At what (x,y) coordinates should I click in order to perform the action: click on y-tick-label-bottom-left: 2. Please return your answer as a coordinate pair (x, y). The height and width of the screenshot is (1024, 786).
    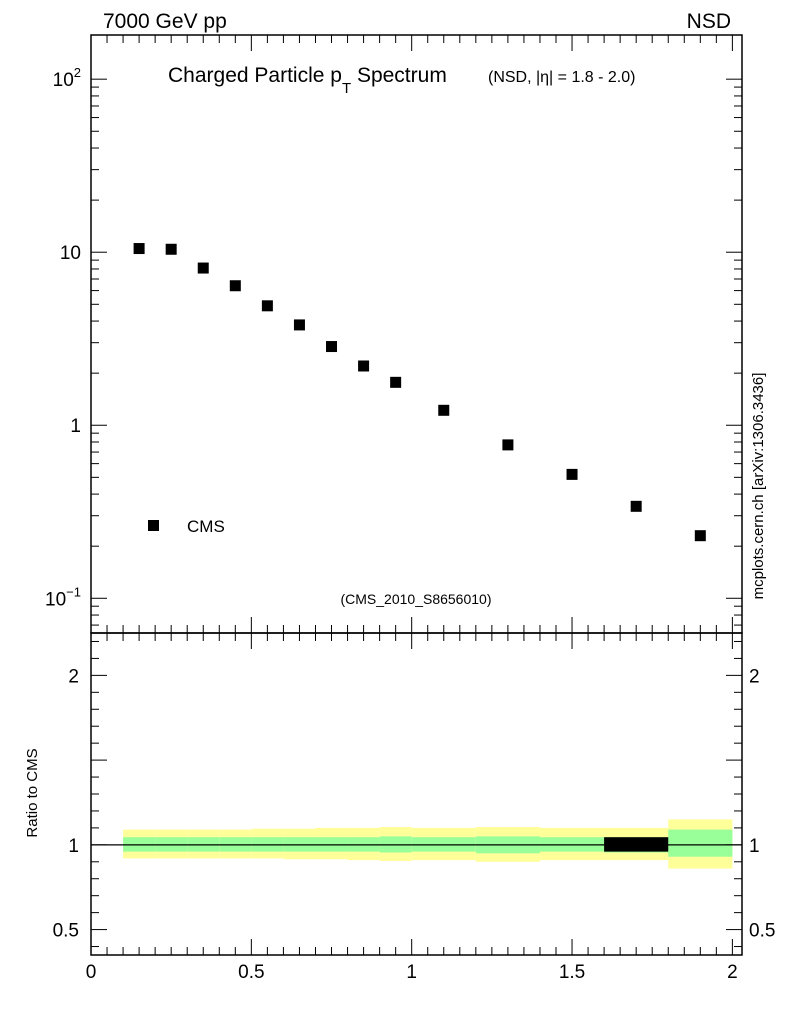
    Looking at the image, I should click on (73, 676).